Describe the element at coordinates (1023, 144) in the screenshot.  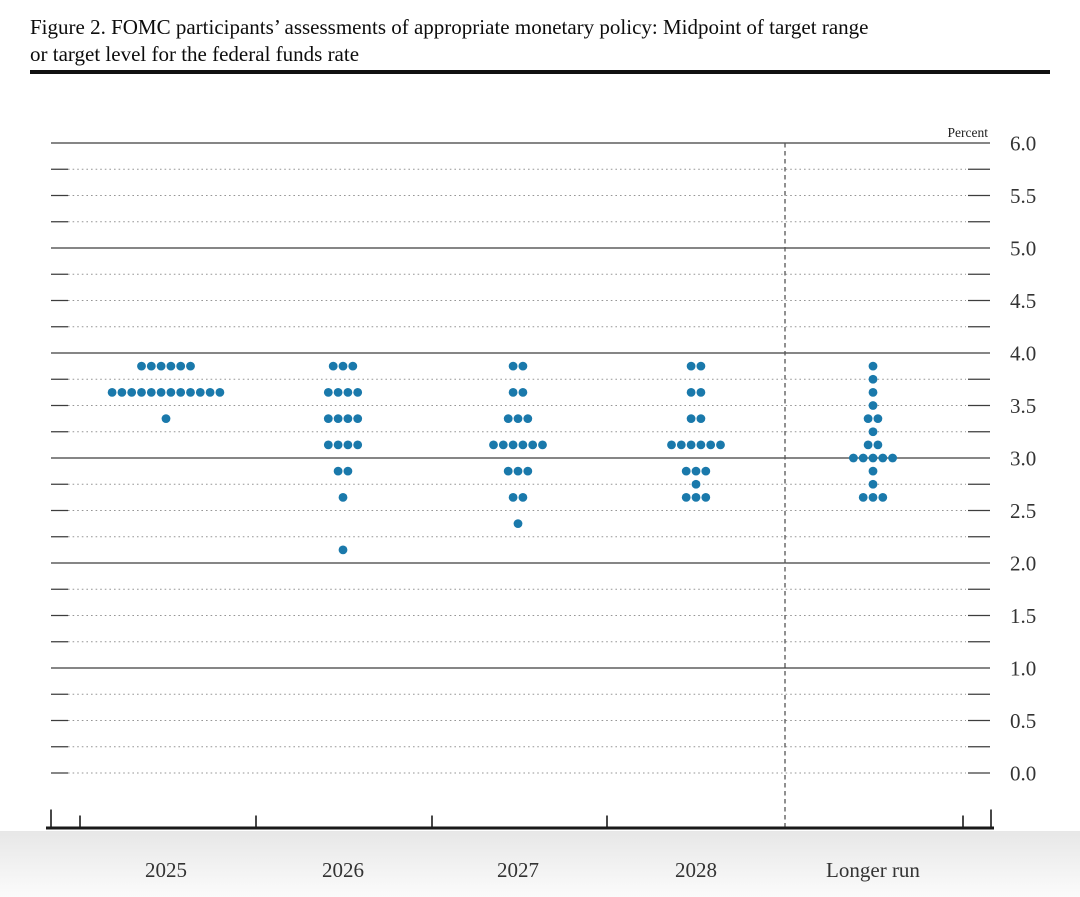
I see `y-tick-label: 6.0` at that location.